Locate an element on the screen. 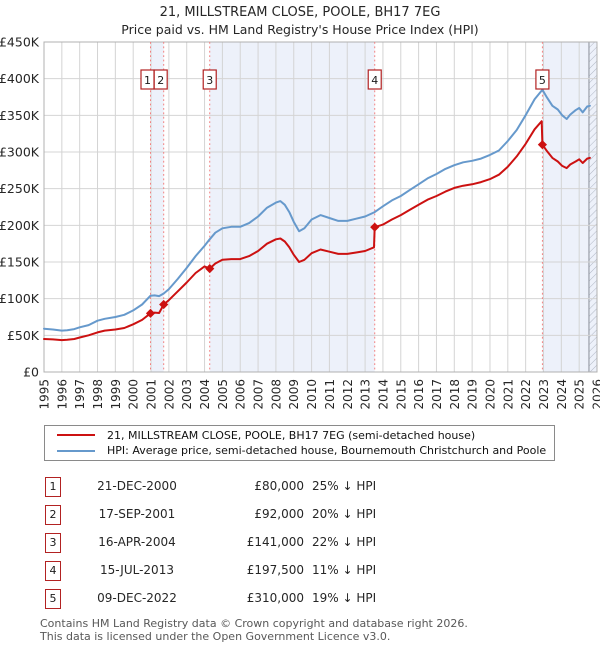  sale-date: 21-DEC-2000 is located at coordinates (137, 486).